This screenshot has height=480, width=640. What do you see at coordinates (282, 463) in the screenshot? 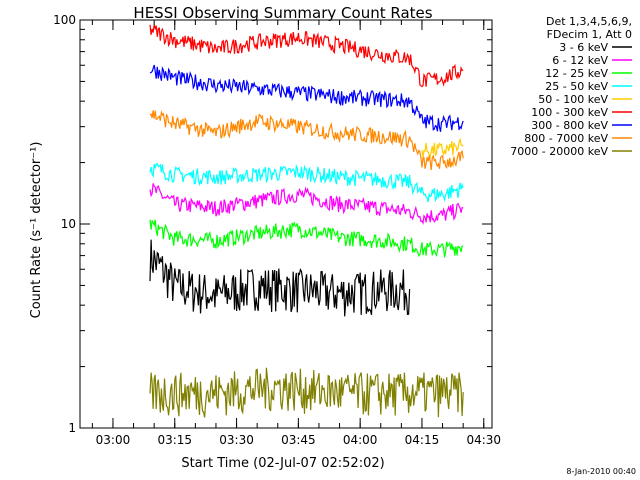
I see `x-axis-label: Start Time (02-Jul-07 02:52:02)` at bounding box center [282, 463].